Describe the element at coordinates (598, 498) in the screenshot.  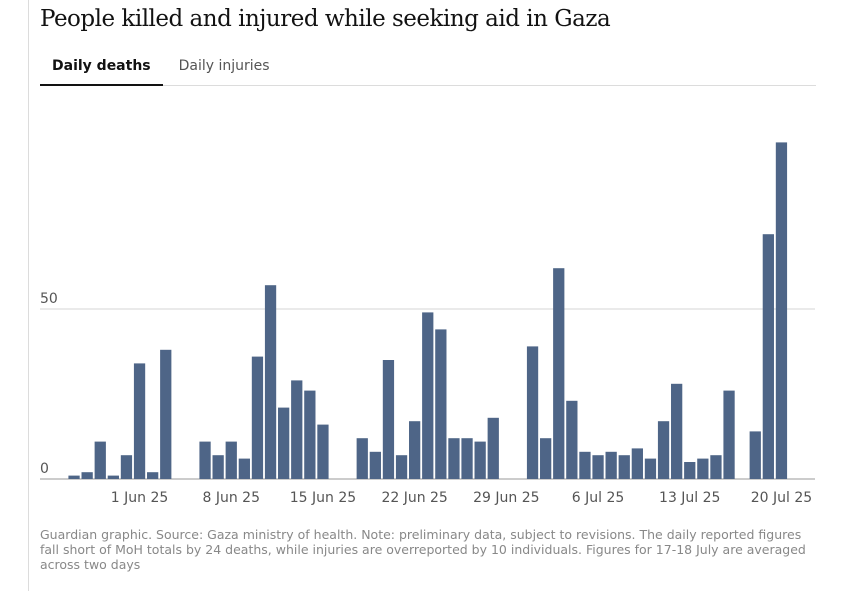
I see `x-tick-label: 6 Jul 25` at that location.